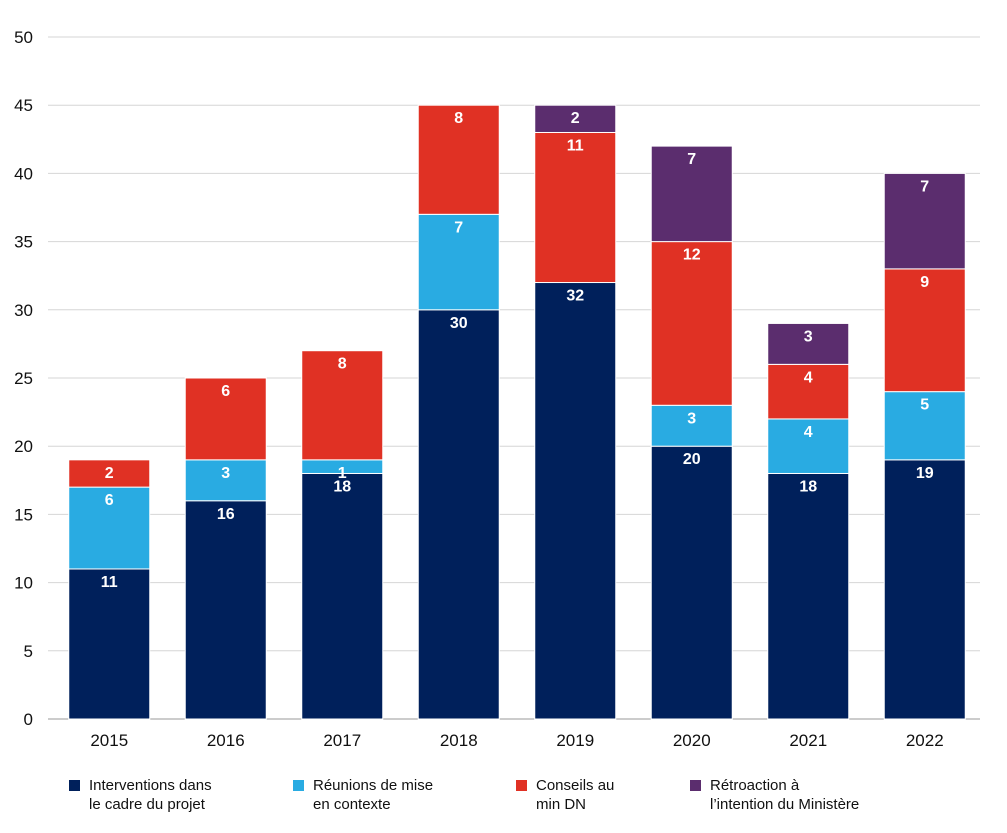 The image size is (1007, 833). Describe the element at coordinates (150, 795) in the screenshot. I see `legend-label: Interventions dans le cadre du projet` at that location.